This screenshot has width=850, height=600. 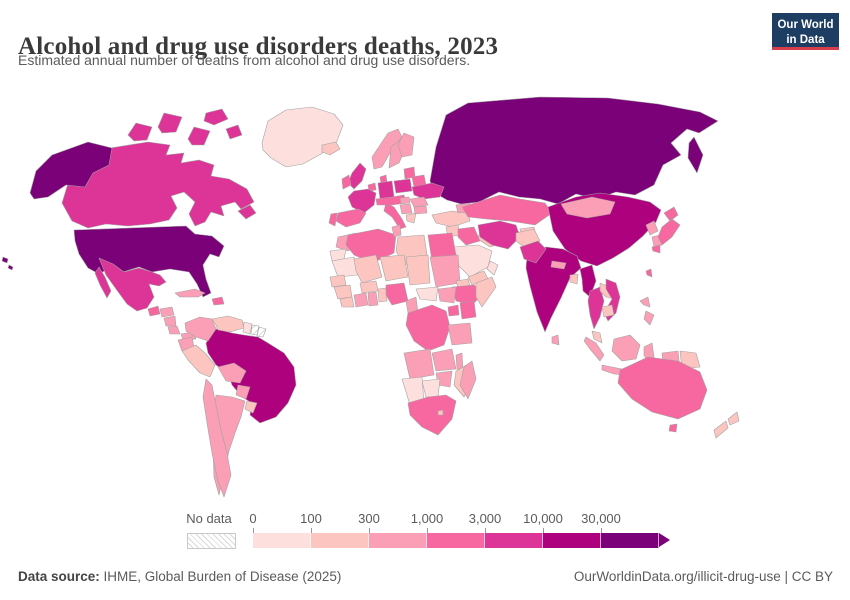 I want to click on legend-no-data-swatch, so click(x=211, y=541).